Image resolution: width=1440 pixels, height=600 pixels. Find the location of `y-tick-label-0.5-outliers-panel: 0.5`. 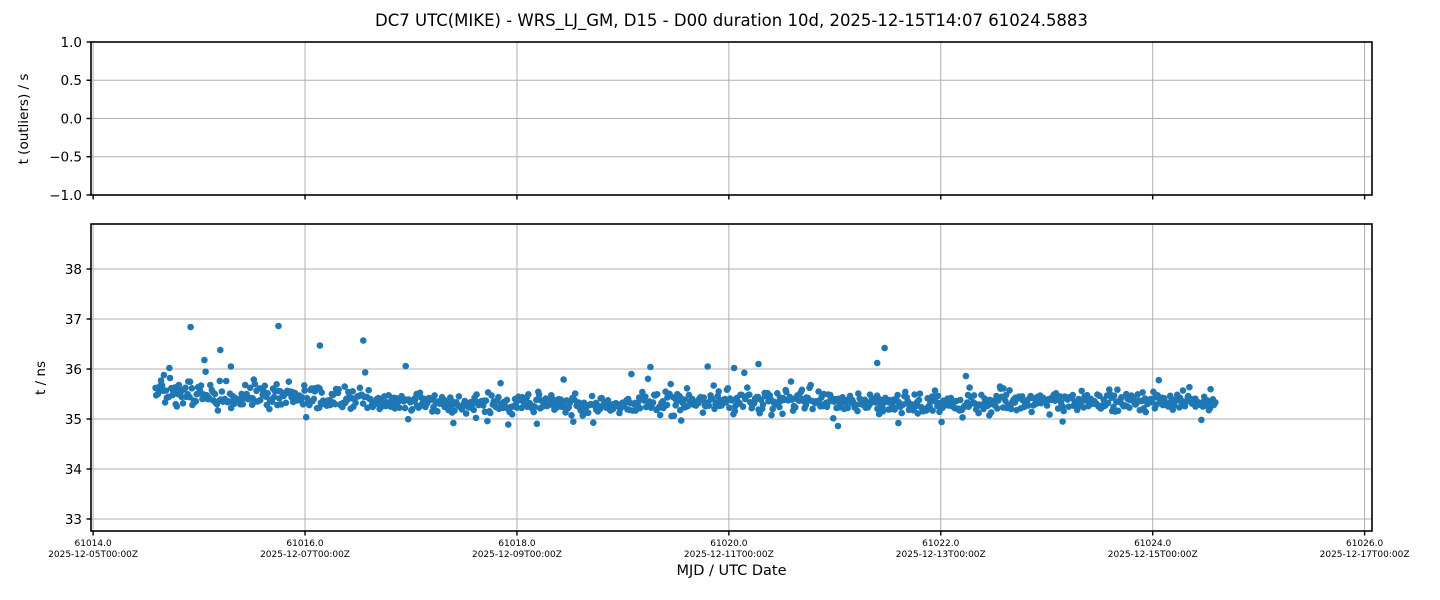

y-tick-label-0.5-outliers-panel: 0.5 is located at coordinates (71, 81).